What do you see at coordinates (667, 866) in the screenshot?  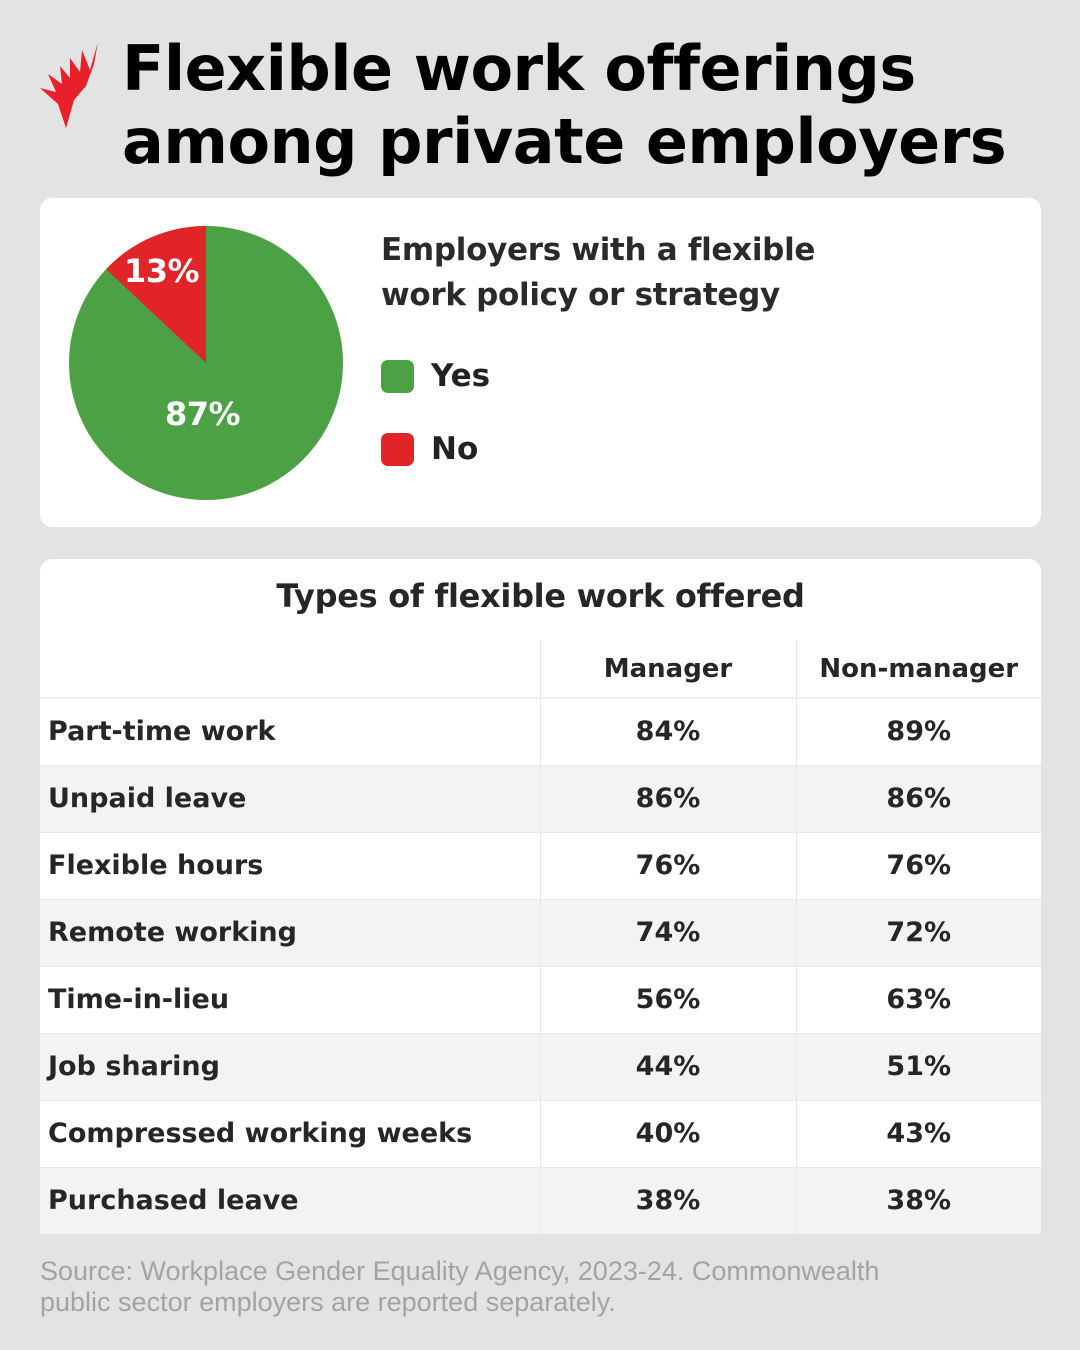 I see `manager-value: 76%` at bounding box center [667, 866].